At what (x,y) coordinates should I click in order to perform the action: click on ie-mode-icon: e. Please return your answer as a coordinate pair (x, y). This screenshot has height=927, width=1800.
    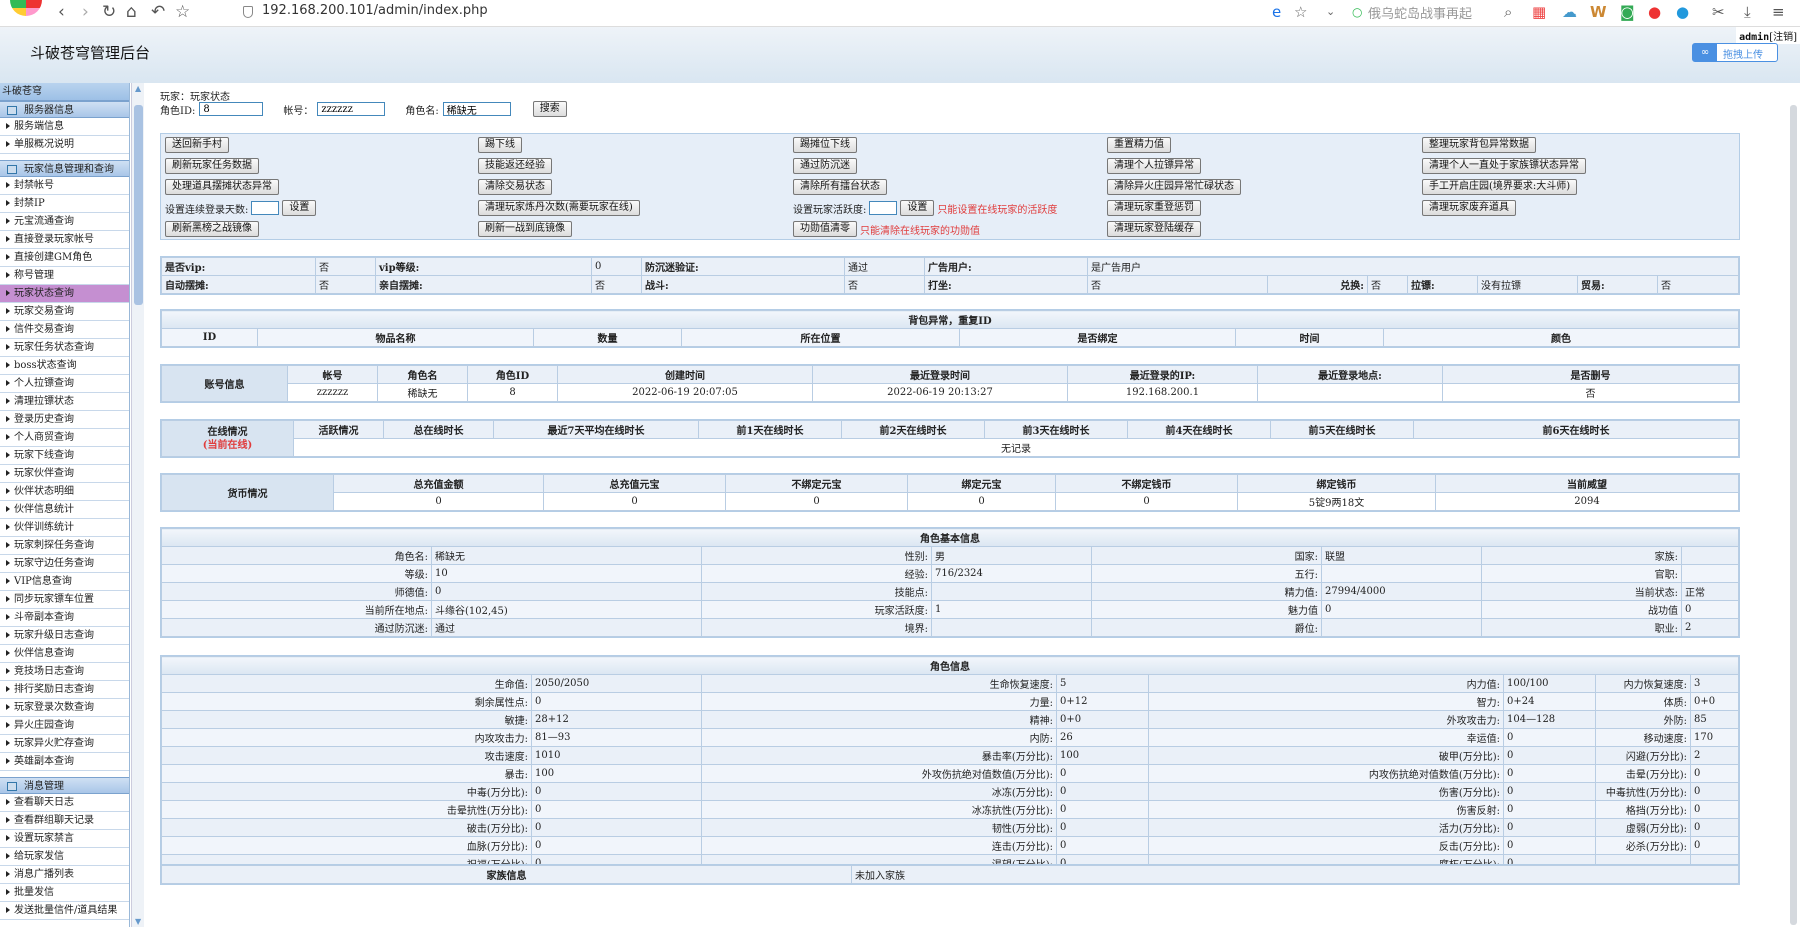
    Looking at the image, I should click on (1277, 12).